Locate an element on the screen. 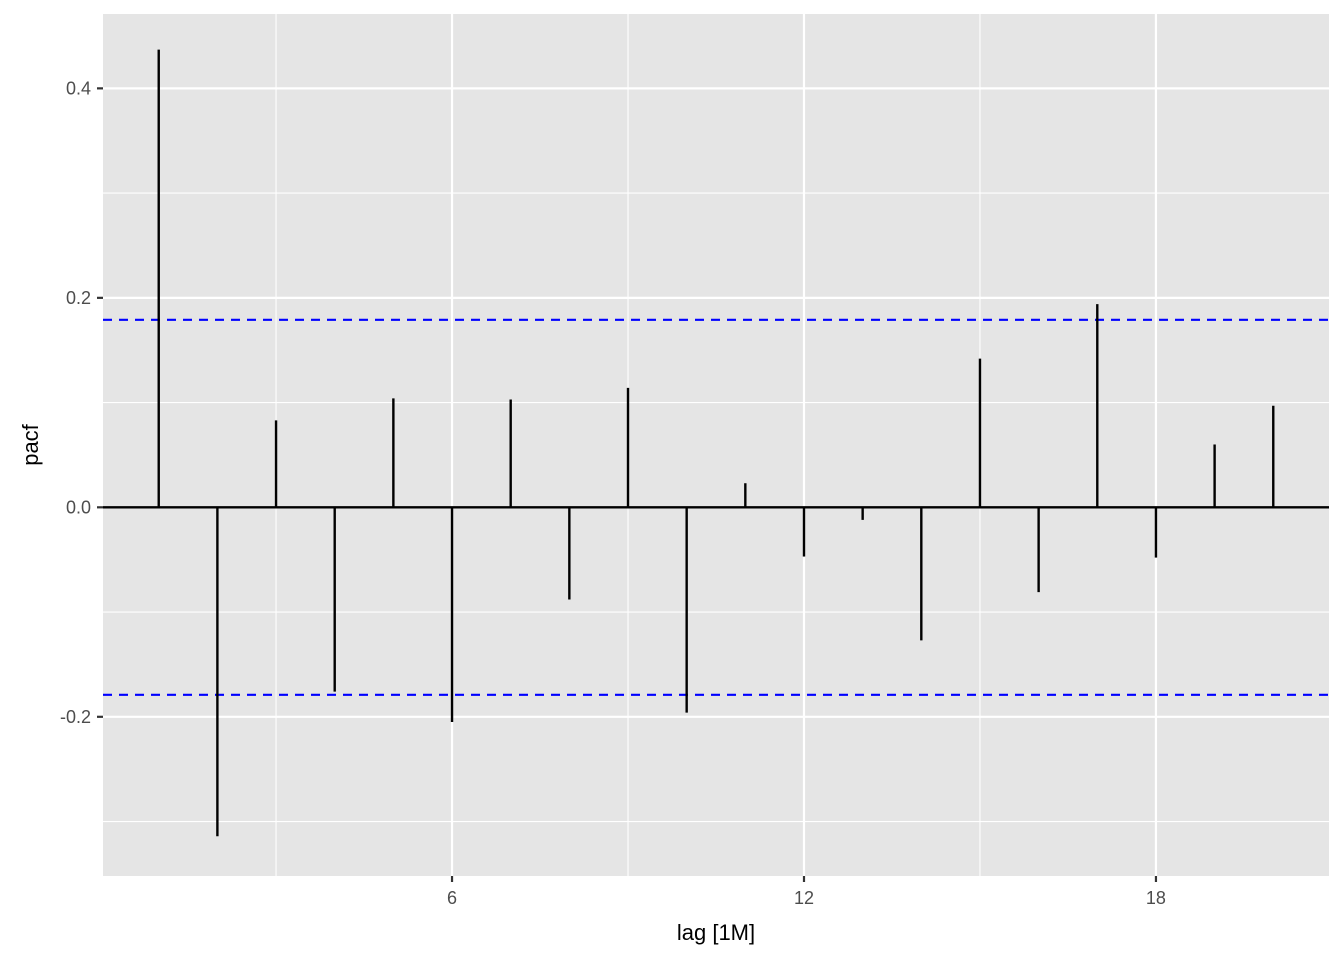  y-tick-label: 0.0 is located at coordinates (78, 507).